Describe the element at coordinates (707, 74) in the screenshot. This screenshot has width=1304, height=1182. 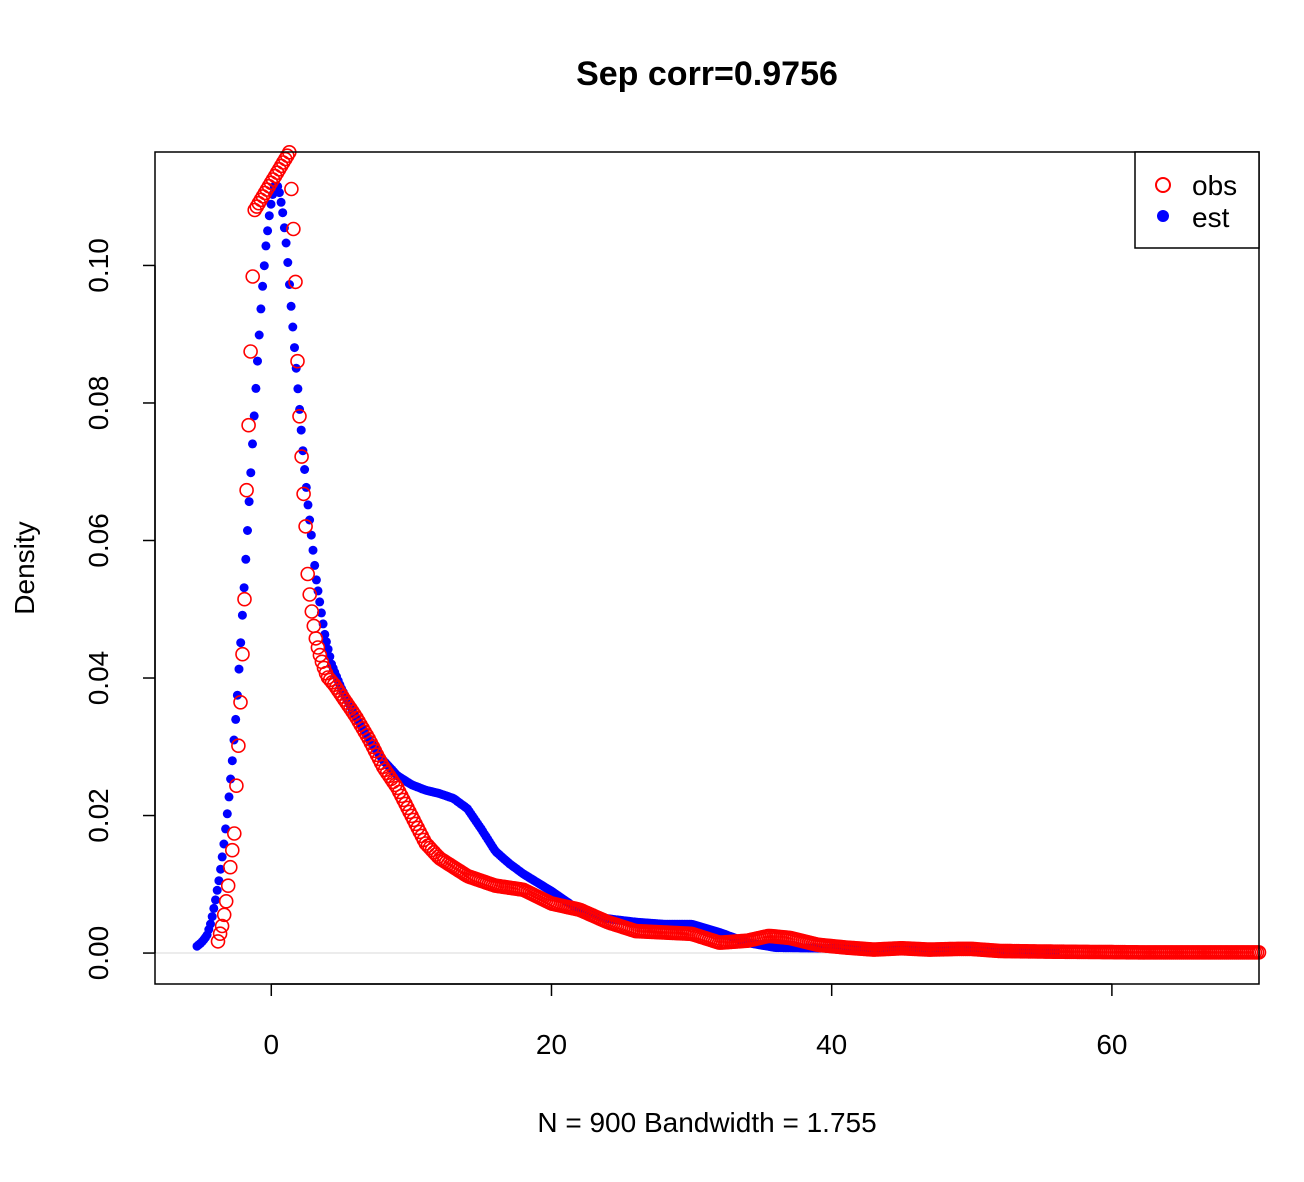
I see `chart-title: Sep corr=0.9756` at that location.